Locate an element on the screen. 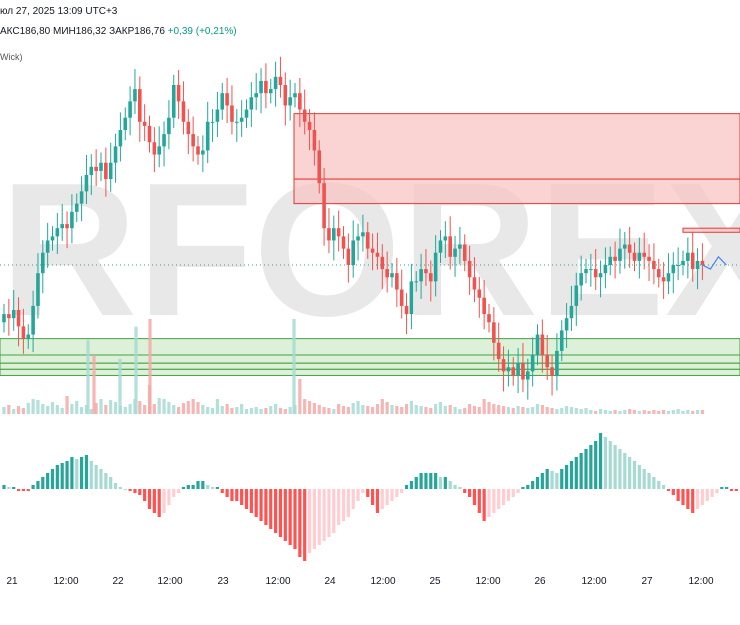 The image size is (740, 625). header-datetime: юл 27, 2025 13:09 UTC+3 is located at coordinates (59, 11).